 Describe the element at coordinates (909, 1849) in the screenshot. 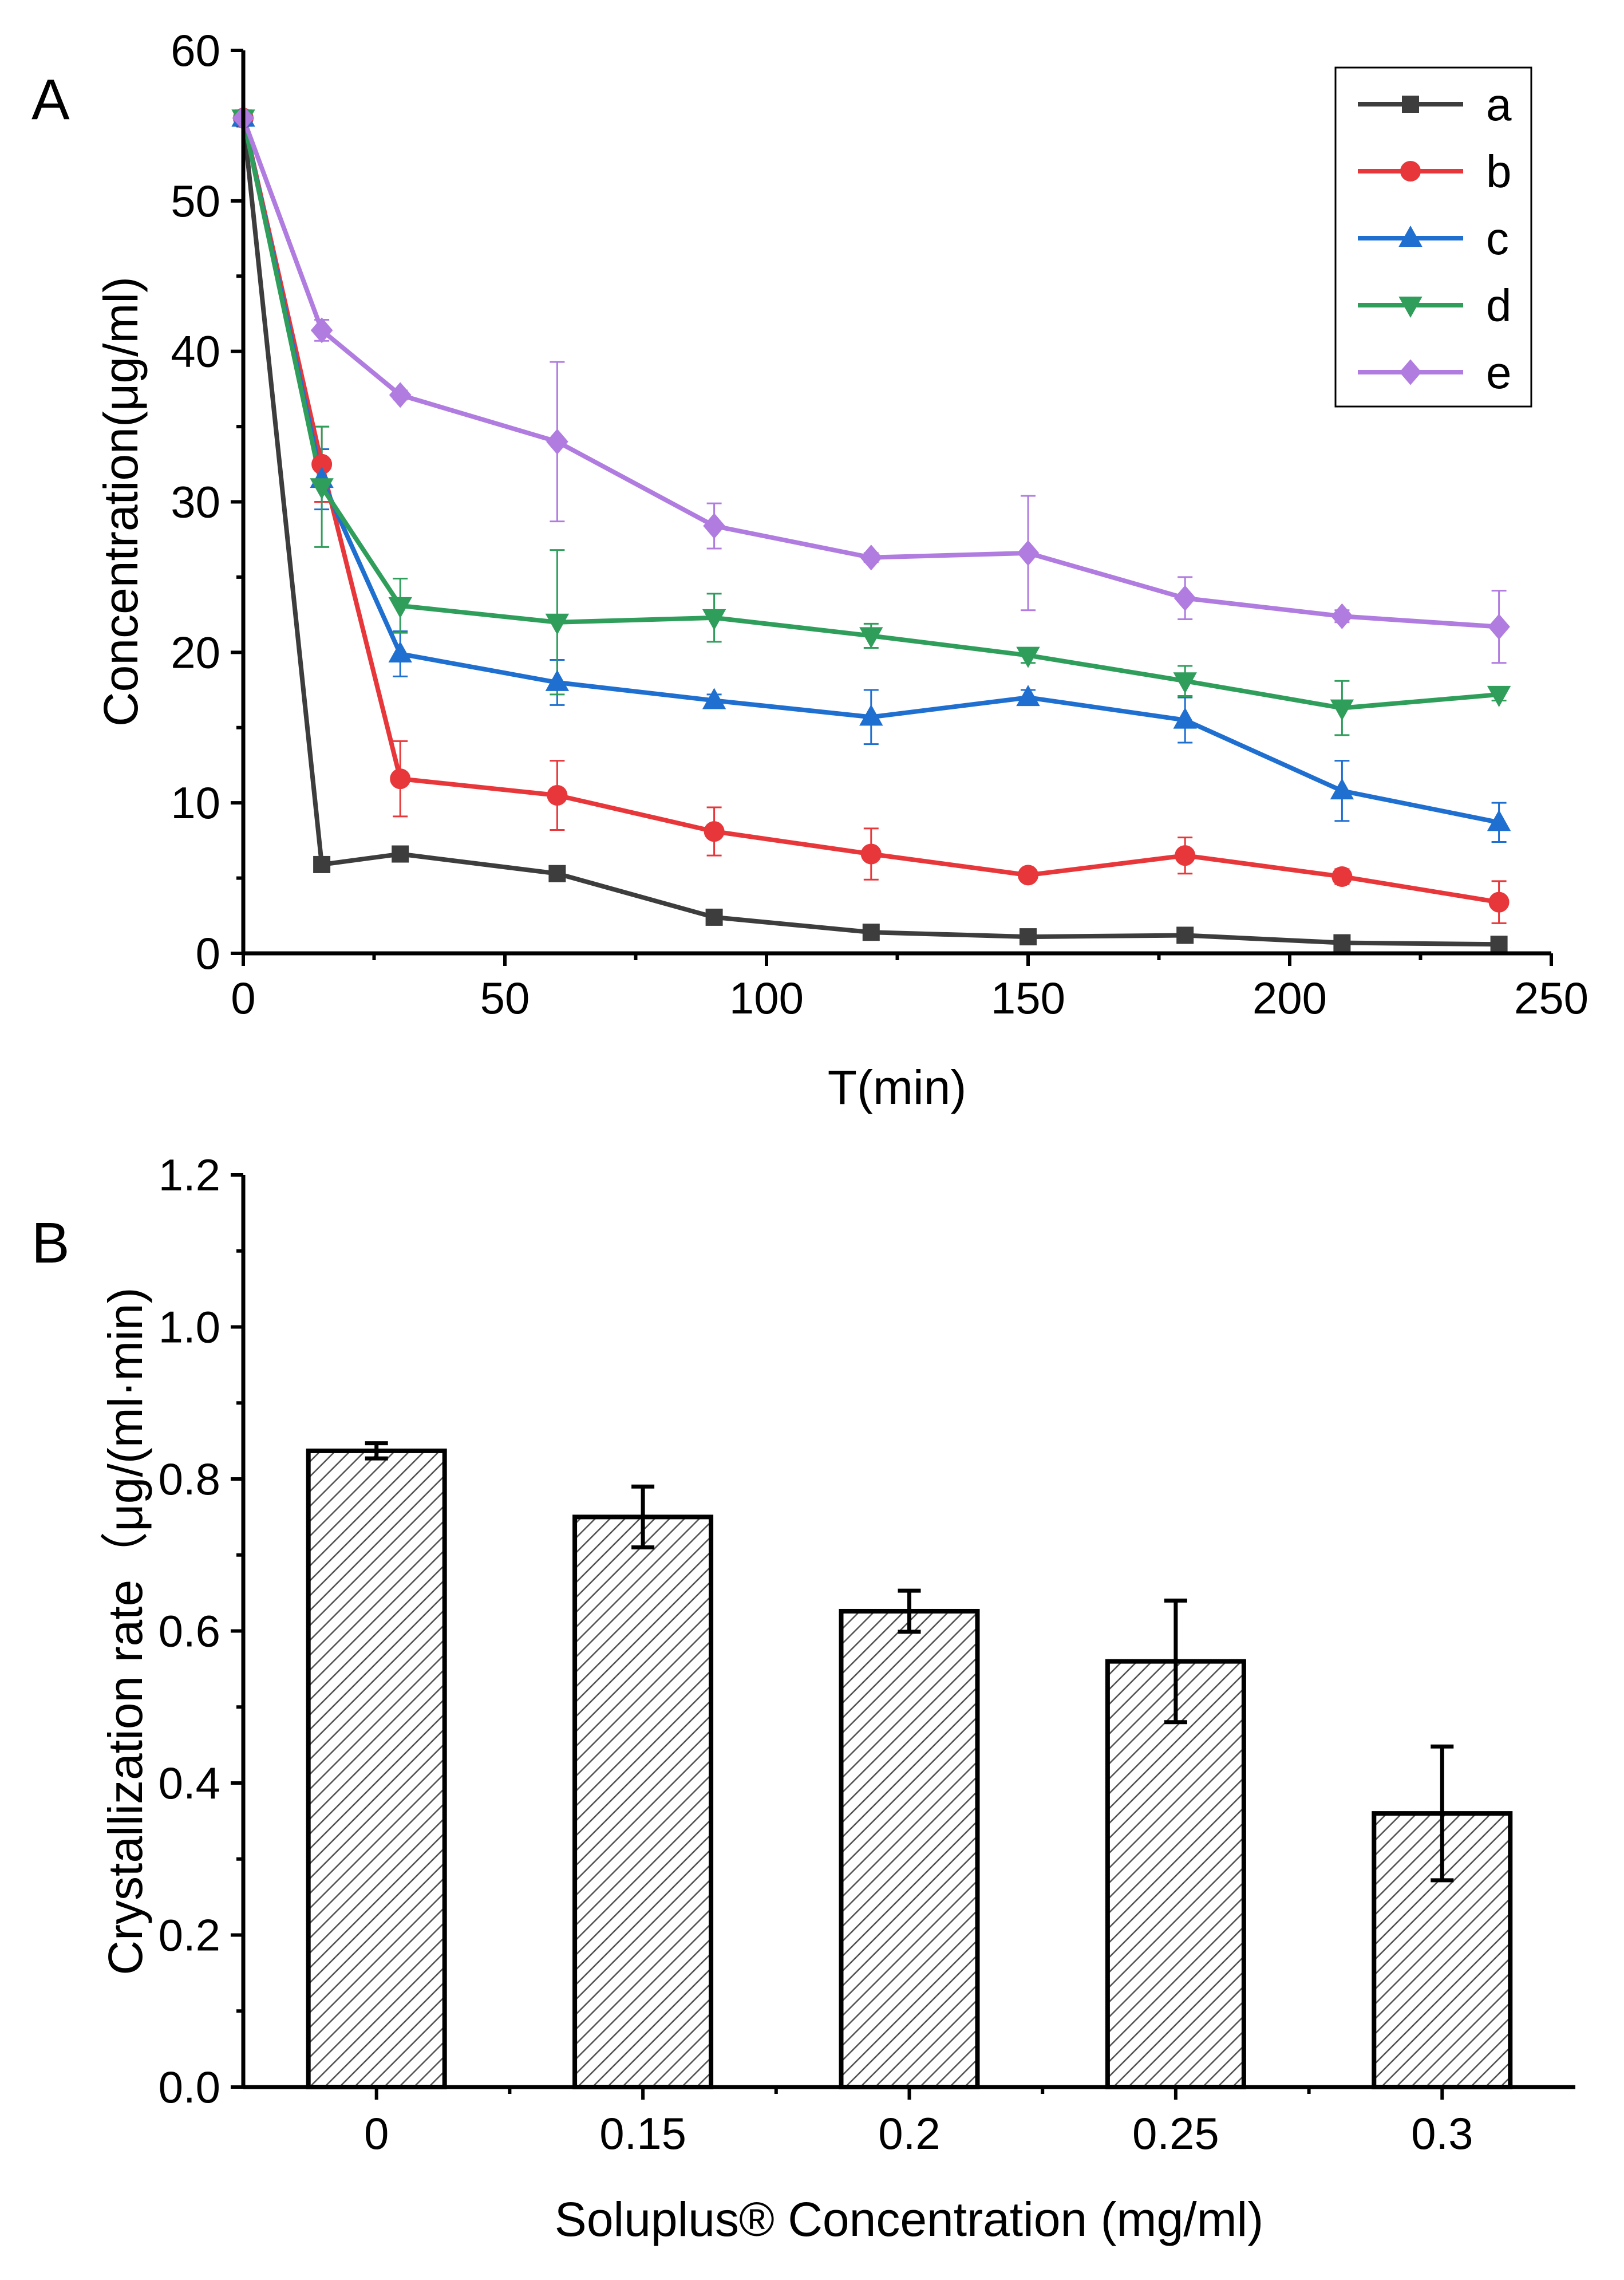

I see `bar-0.2` at that location.